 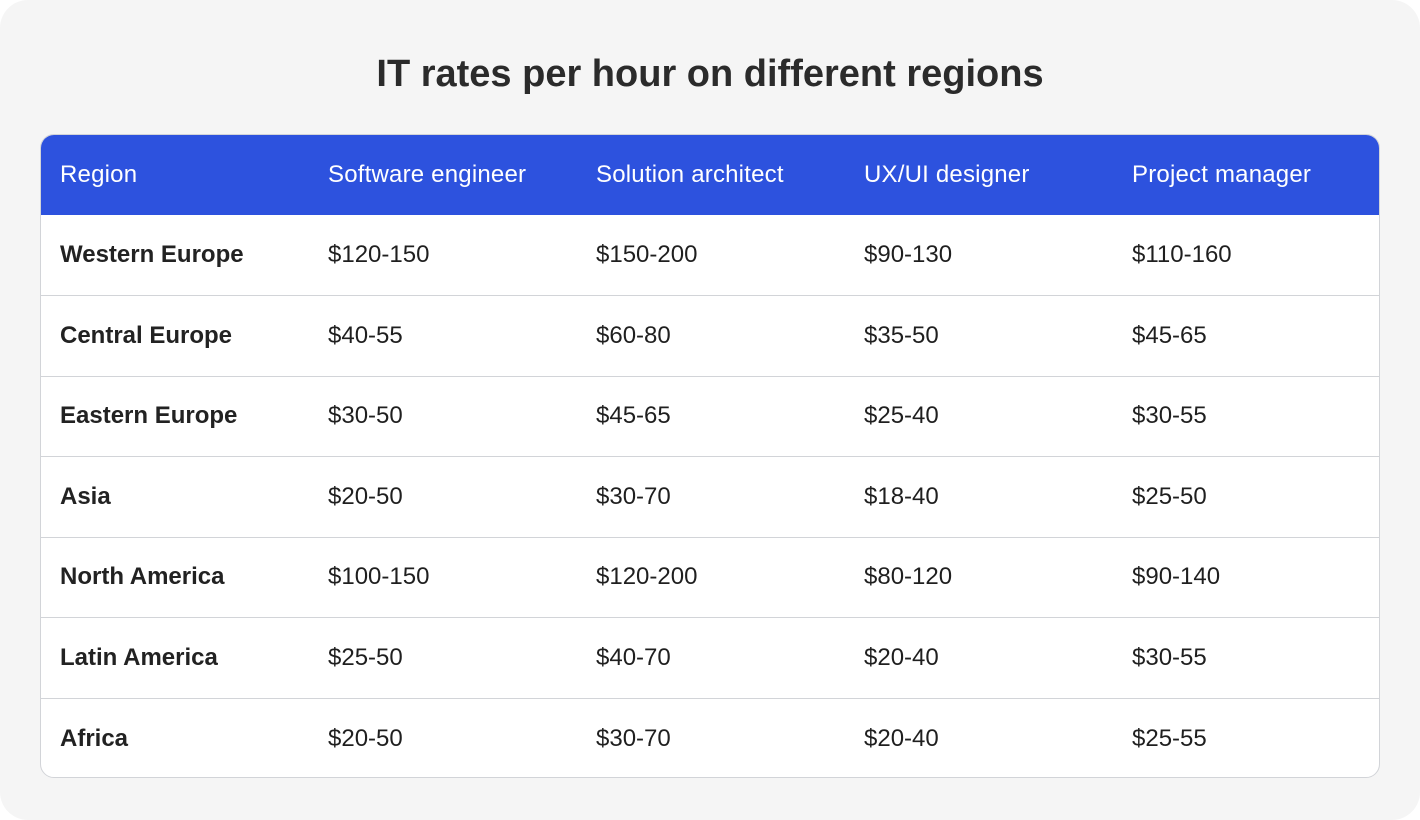 I want to click on rate-cell: $40-55, so click(x=443, y=335).